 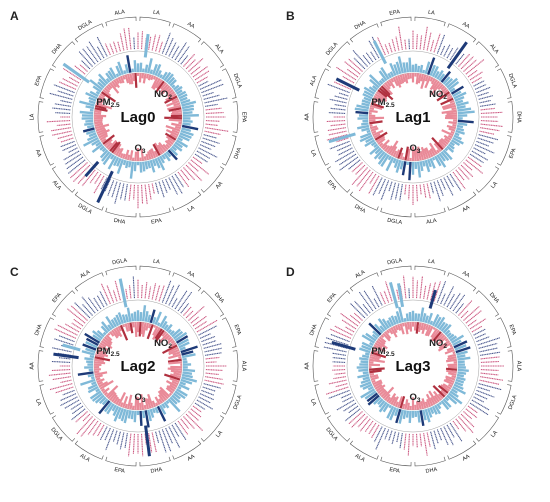 What do you see at coordinates (71, 347) in the screenshot?
I see `highlight-bar` at bounding box center [71, 347].